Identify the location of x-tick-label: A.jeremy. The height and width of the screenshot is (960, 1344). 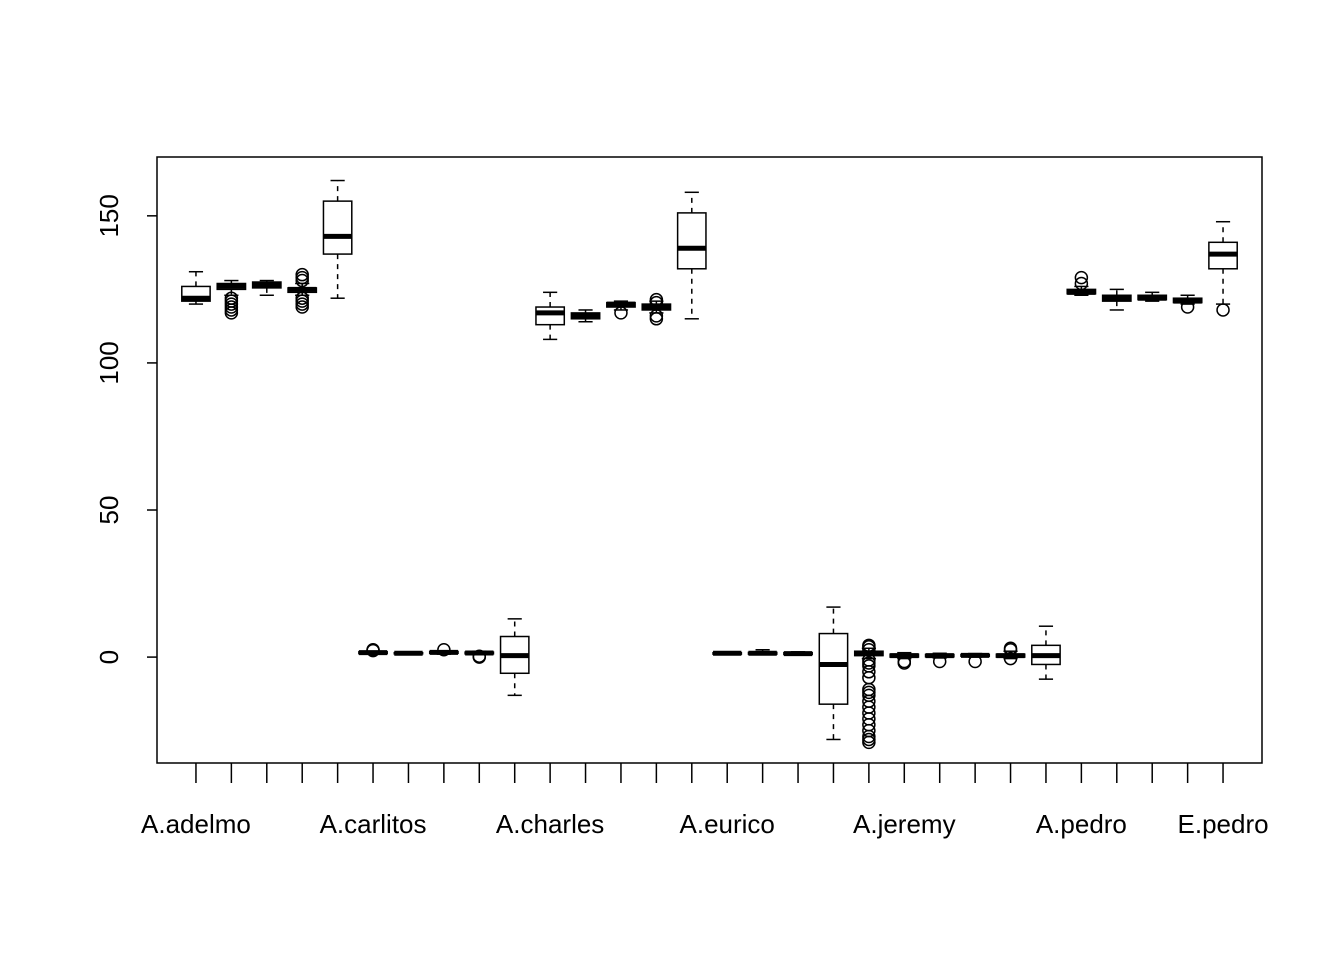
(904, 824).